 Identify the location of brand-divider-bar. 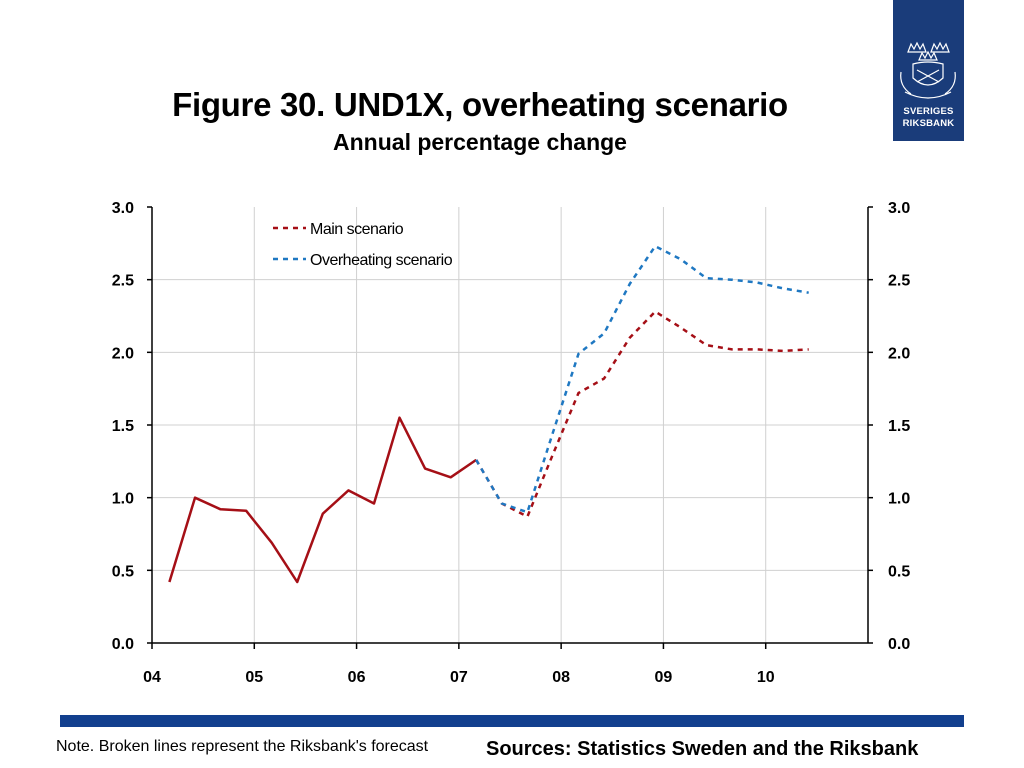
(512, 721).